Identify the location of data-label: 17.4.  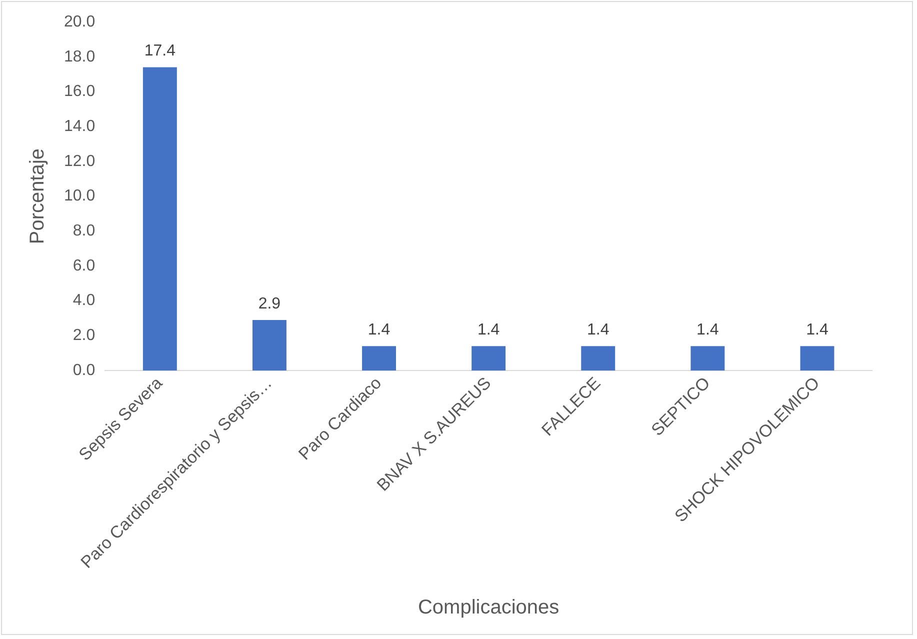
(160, 51).